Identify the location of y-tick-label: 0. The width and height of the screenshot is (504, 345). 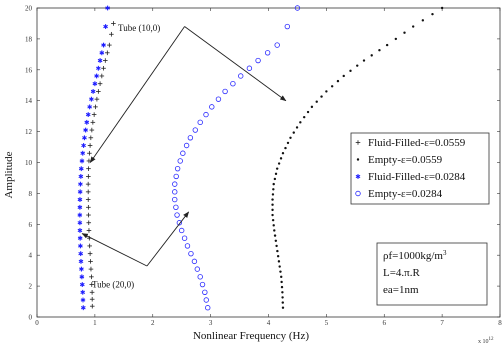
(31, 318).